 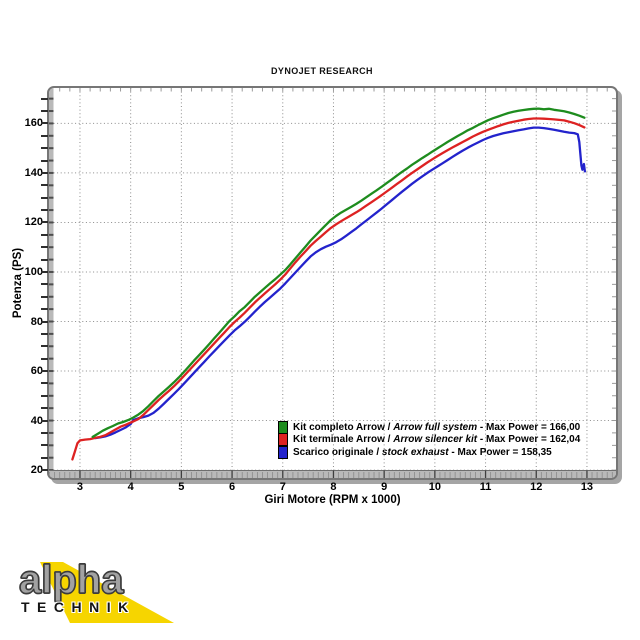 What do you see at coordinates (36, 321) in the screenshot?
I see `y-tick-label: 80` at bounding box center [36, 321].